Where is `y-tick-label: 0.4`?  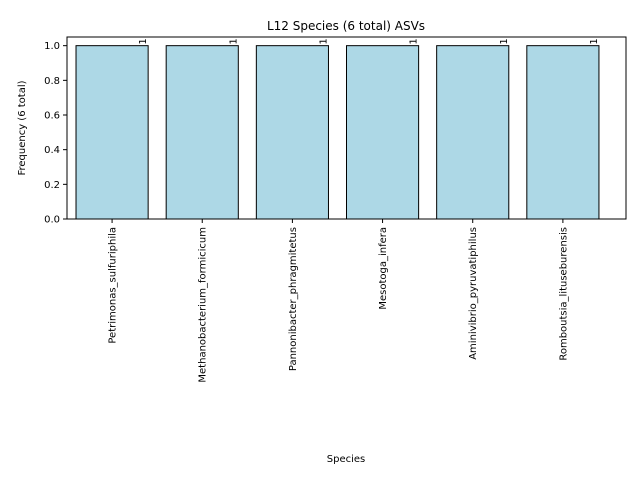
y-tick-label: 0.4 is located at coordinates (52, 150).